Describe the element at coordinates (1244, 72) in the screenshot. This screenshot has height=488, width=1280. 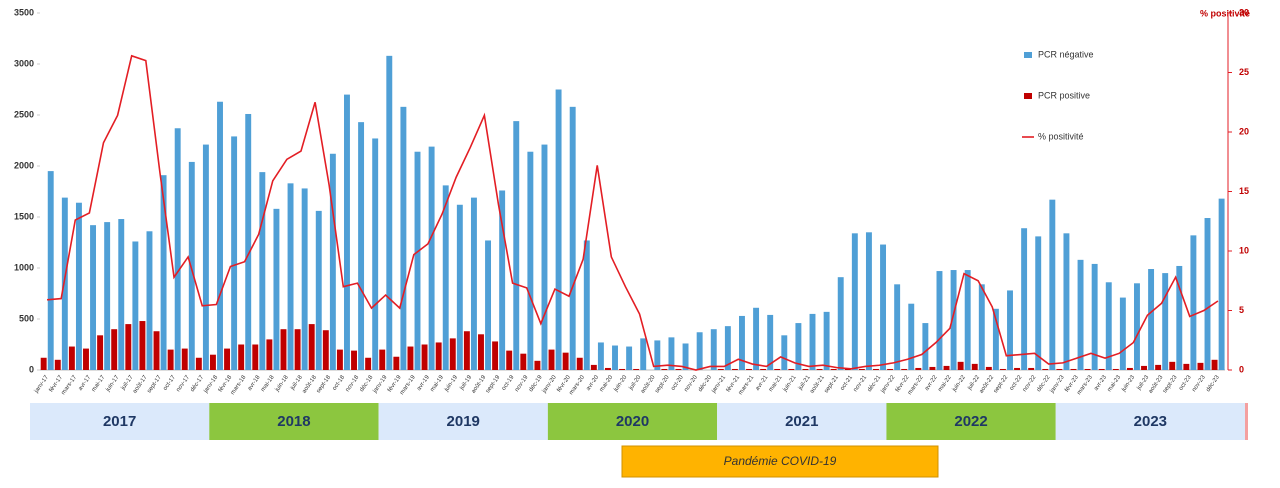
I see `y2-tick-label: 25` at that location.